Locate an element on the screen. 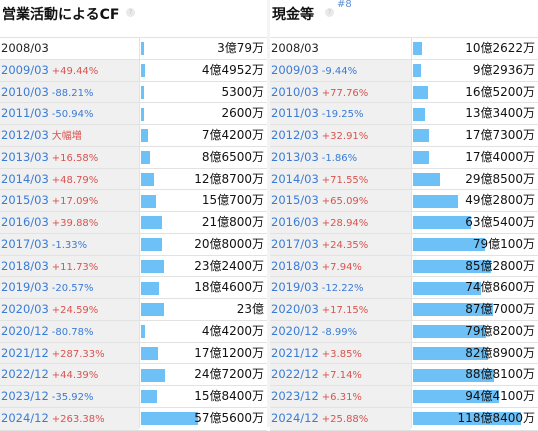 This screenshot has width=538, height=431. value-cell: 57億5600万 is located at coordinates (203, 418).